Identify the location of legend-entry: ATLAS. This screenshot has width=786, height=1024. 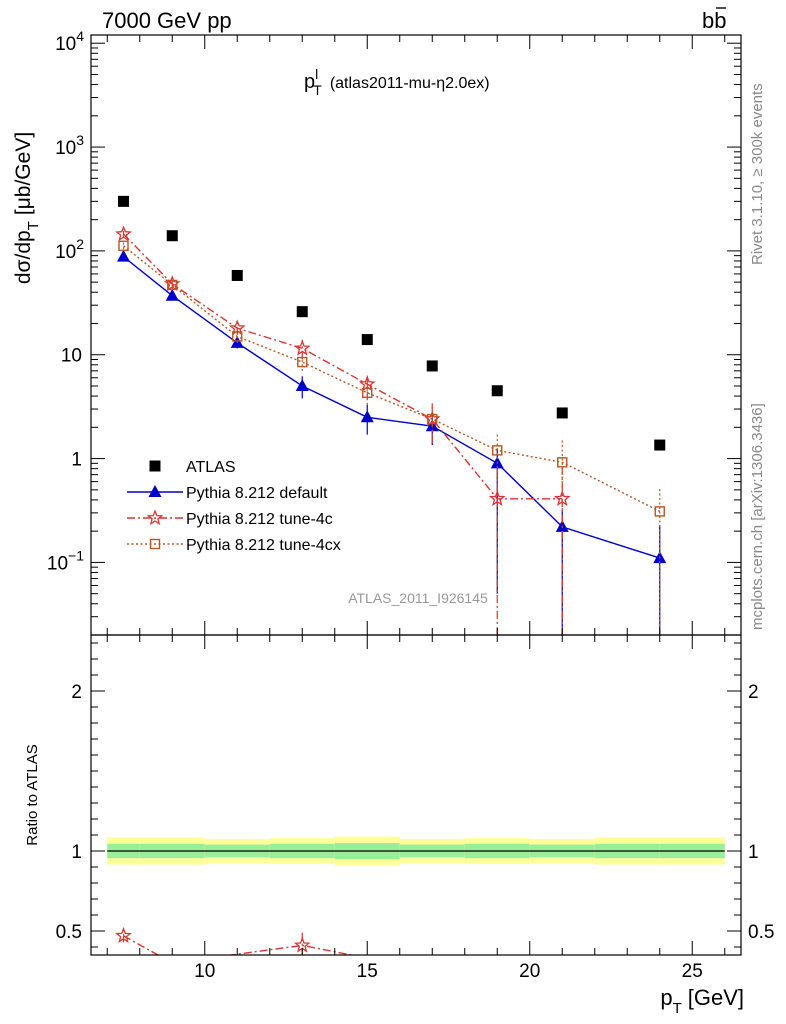
(192, 467).